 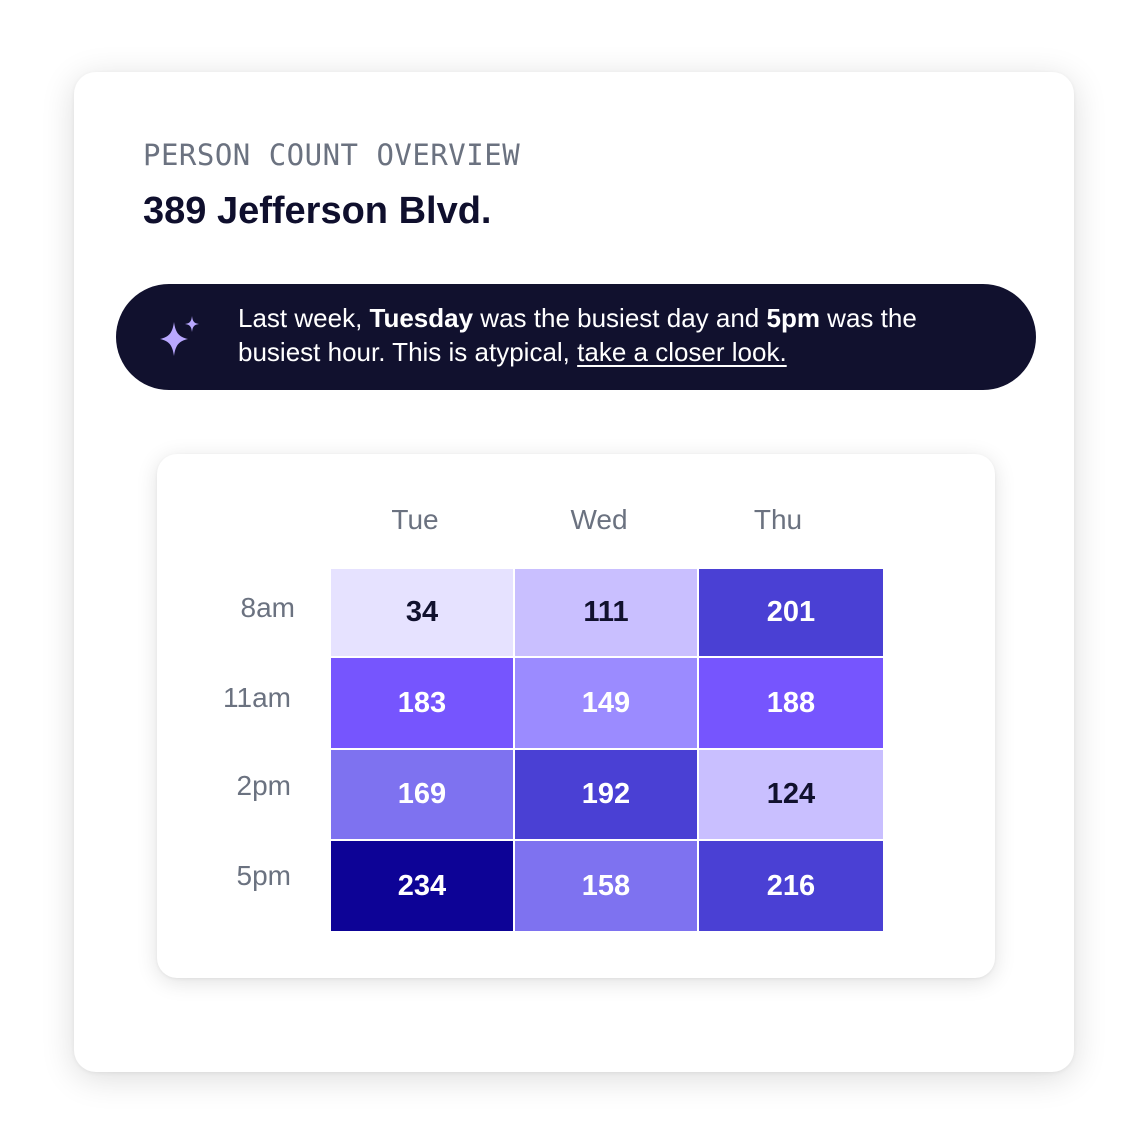 What do you see at coordinates (682, 352) in the screenshot?
I see `closer-look-link: take a closer look.` at bounding box center [682, 352].